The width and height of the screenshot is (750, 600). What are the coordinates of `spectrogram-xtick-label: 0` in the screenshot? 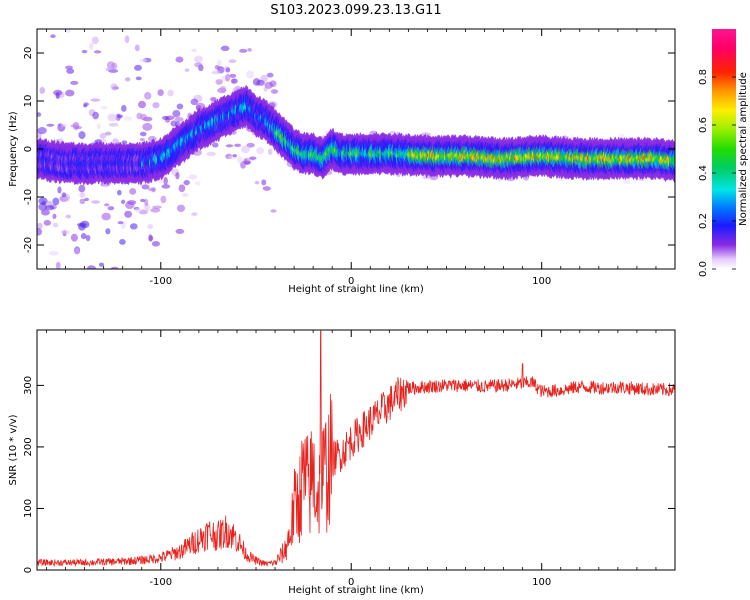 It's located at (351, 281).